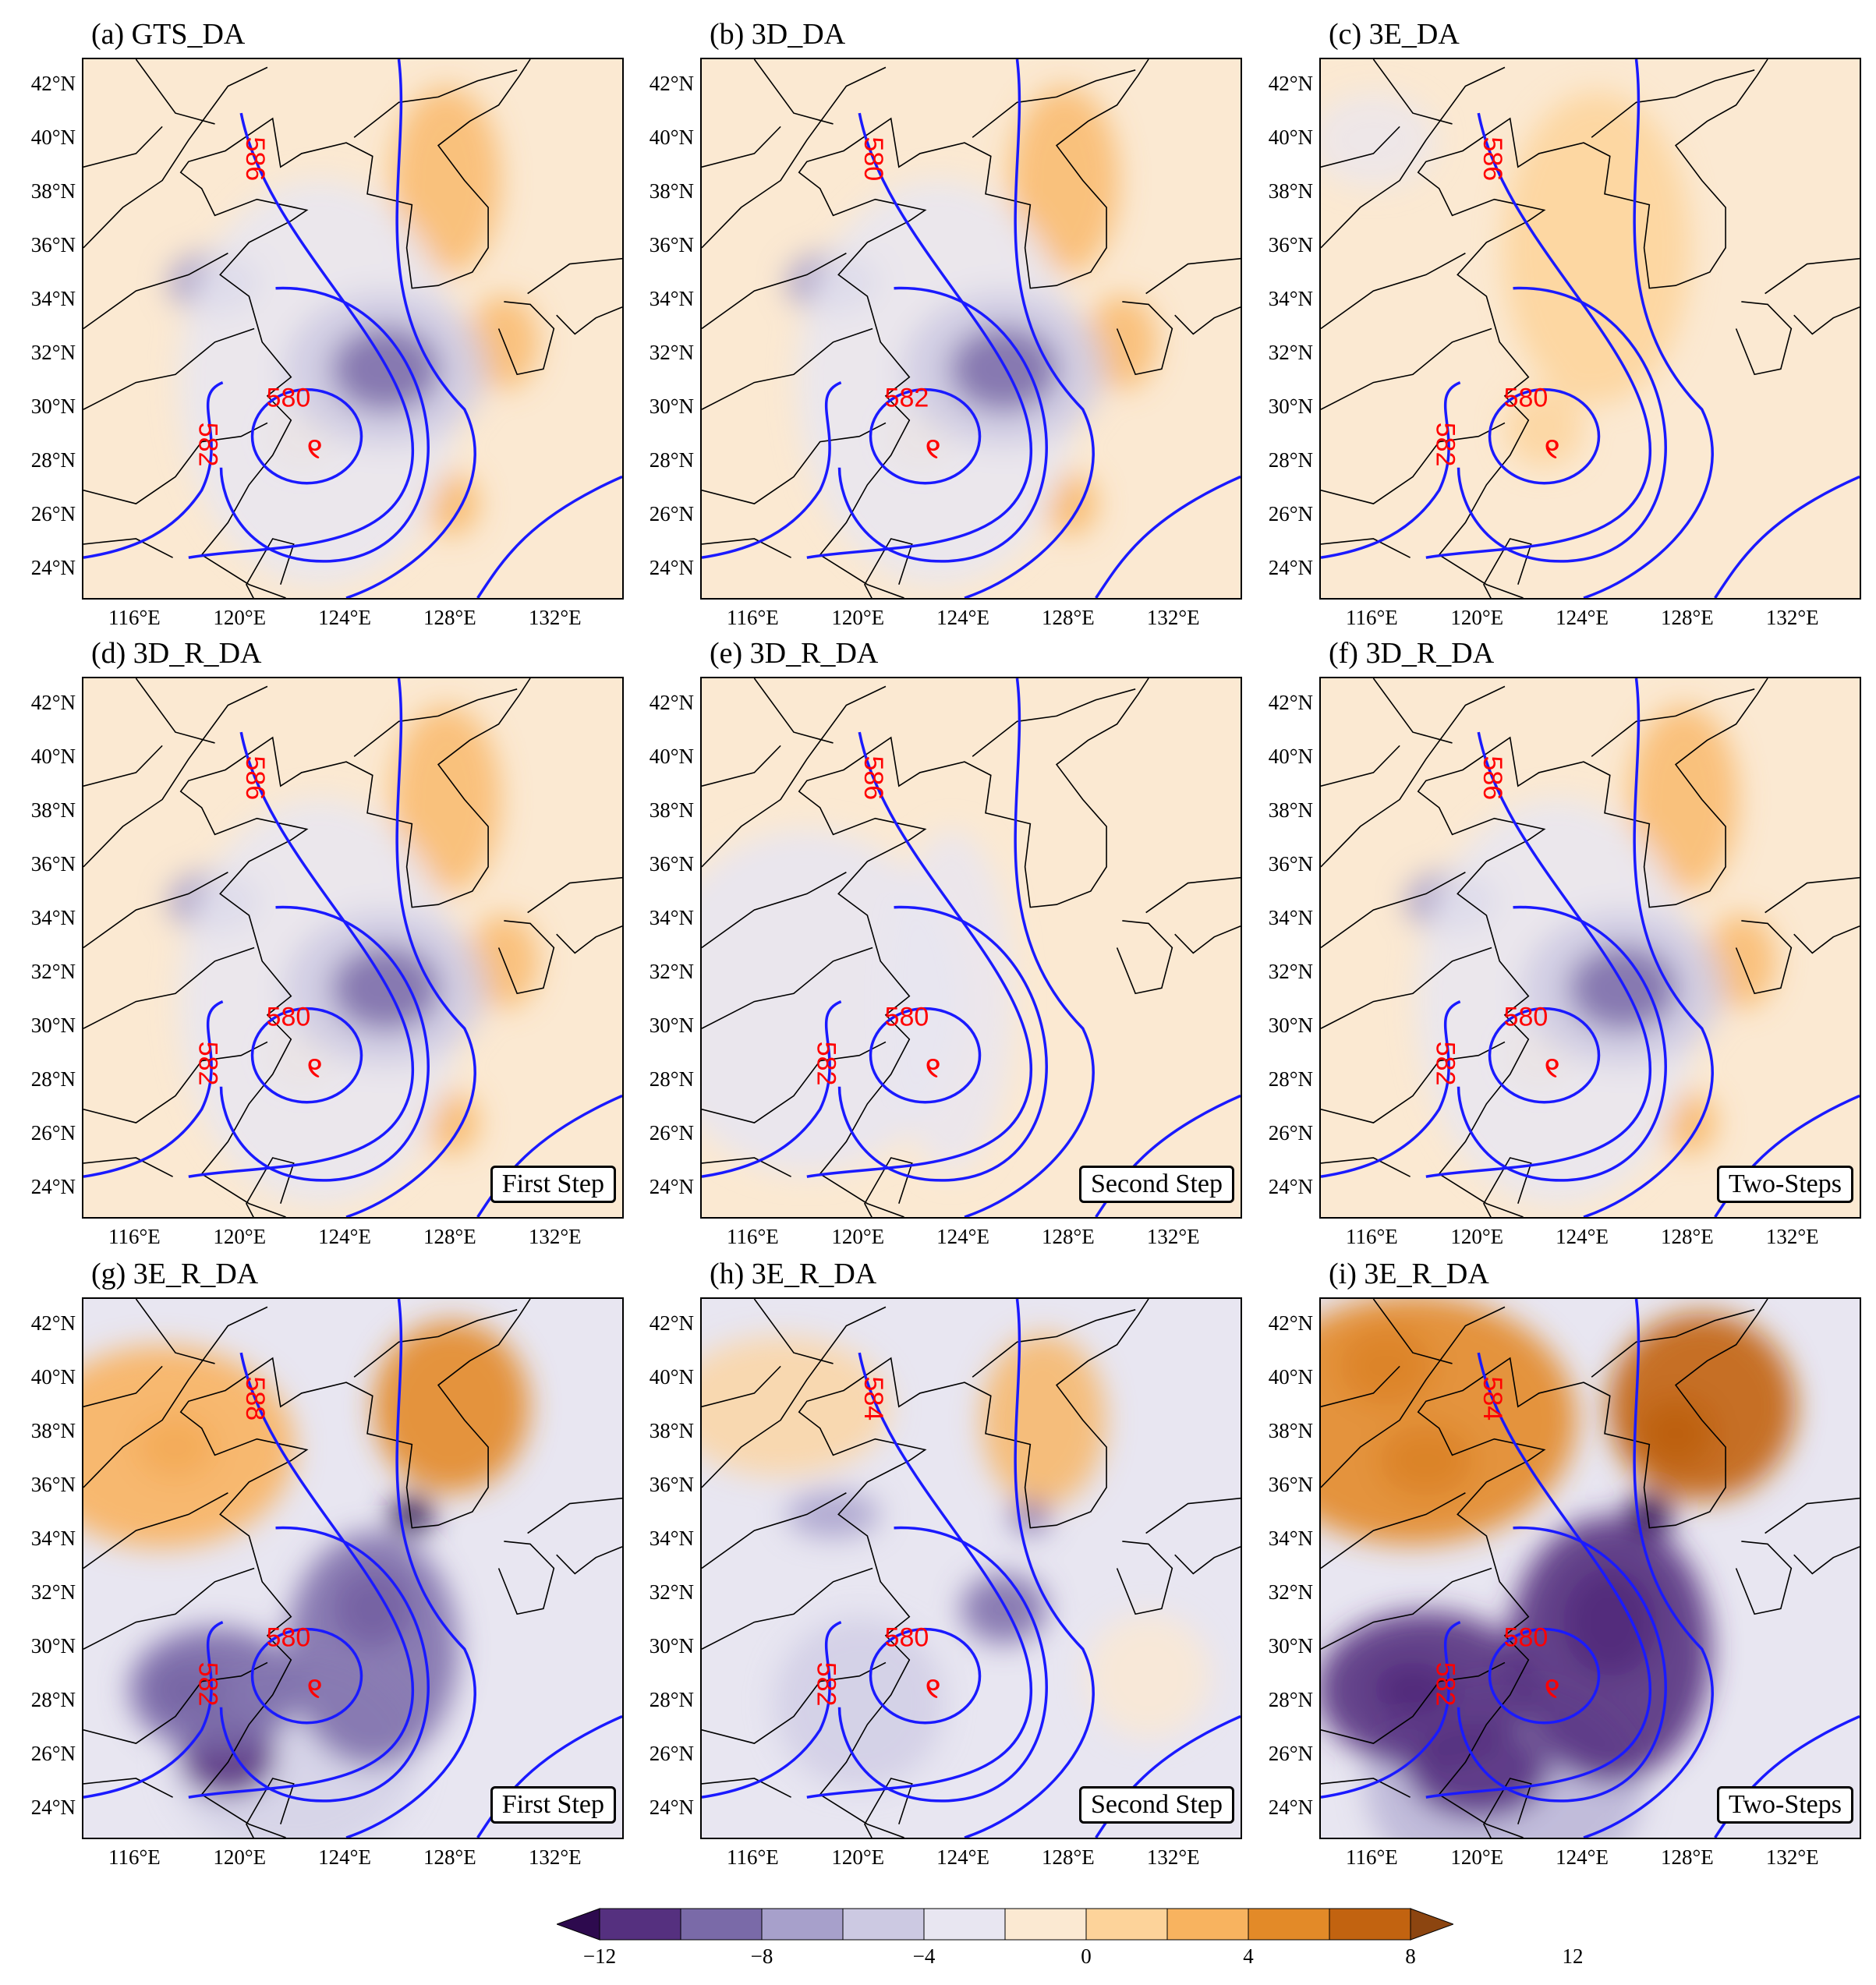 The width and height of the screenshot is (1876, 1985). What do you see at coordinates (353, 1568) in the screenshot?
I see `height-contours` at bounding box center [353, 1568].